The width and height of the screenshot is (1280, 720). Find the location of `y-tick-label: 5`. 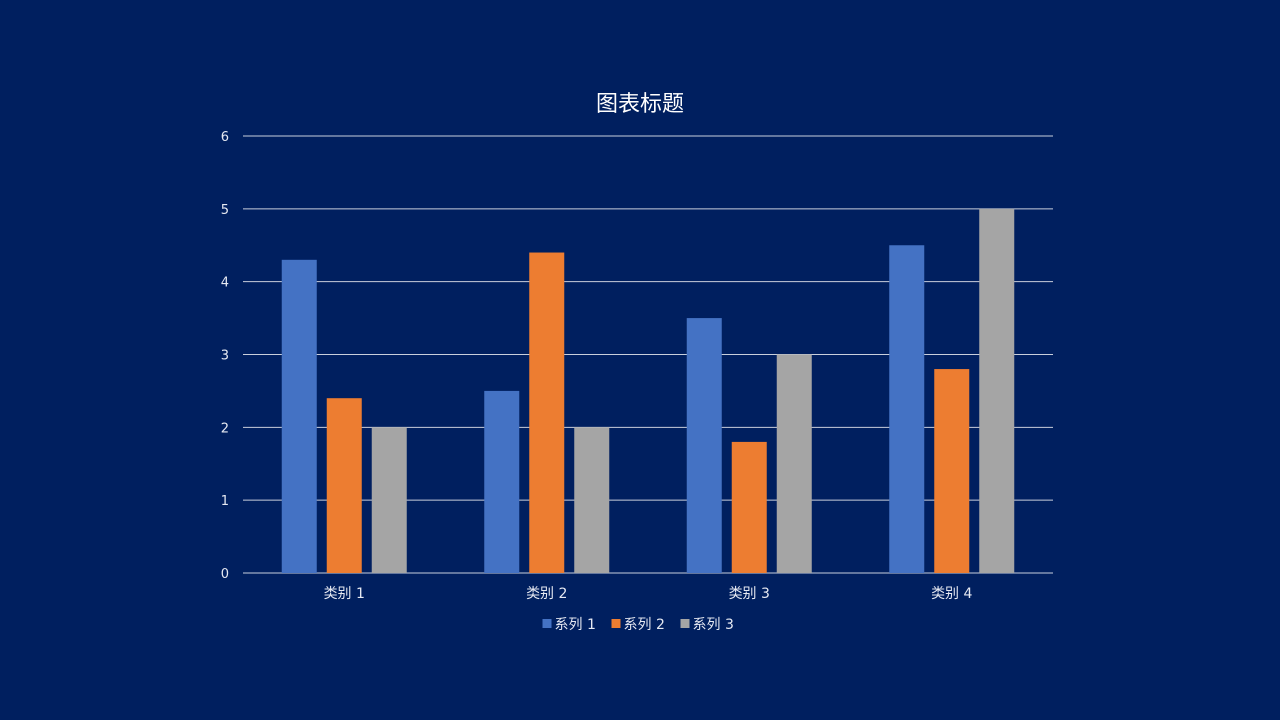

y-tick-label: 5 is located at coordinates (225, 210).